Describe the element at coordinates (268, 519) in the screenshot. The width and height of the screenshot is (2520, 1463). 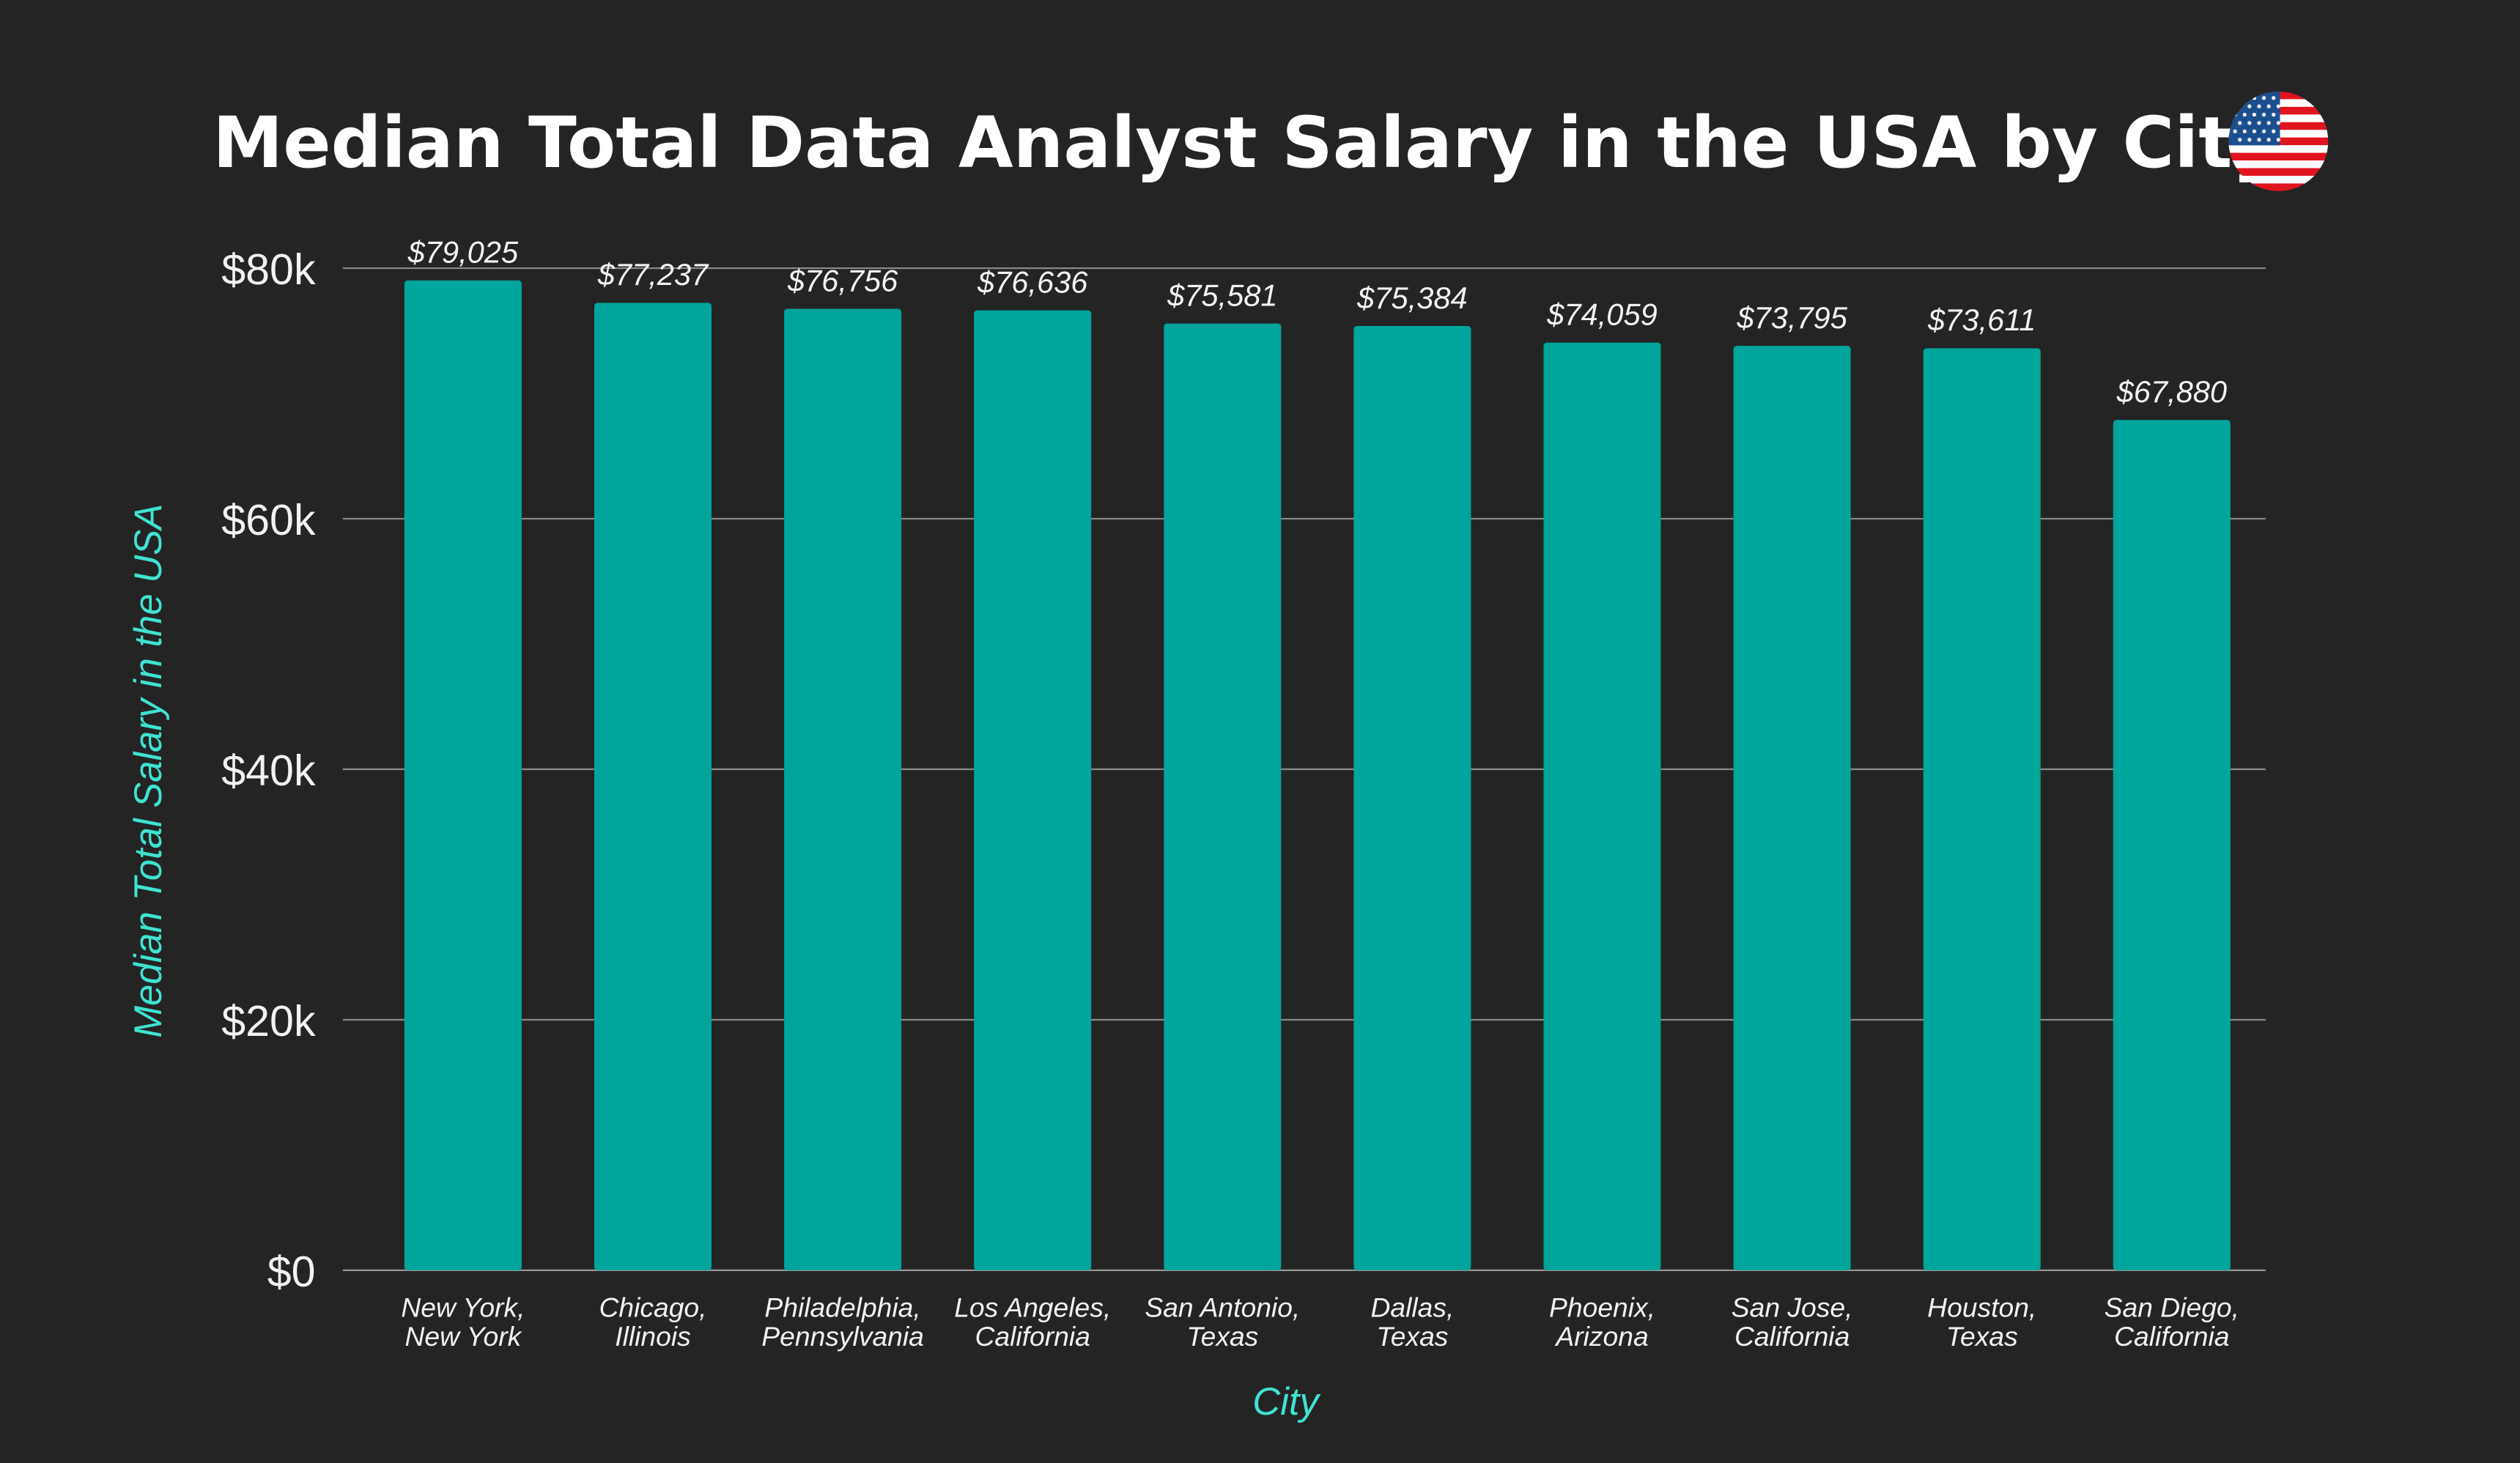
I see `y-tick-label: $60k` at that location.